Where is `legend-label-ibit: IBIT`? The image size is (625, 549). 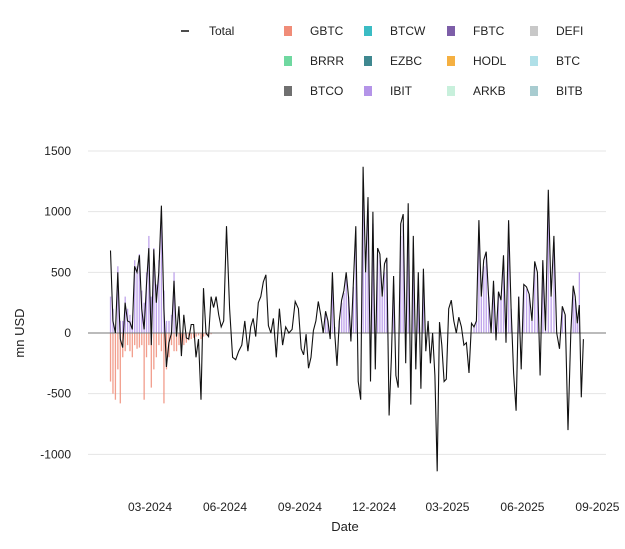 legend-label-ibit: IBIT is located at coordinates (401, 91).